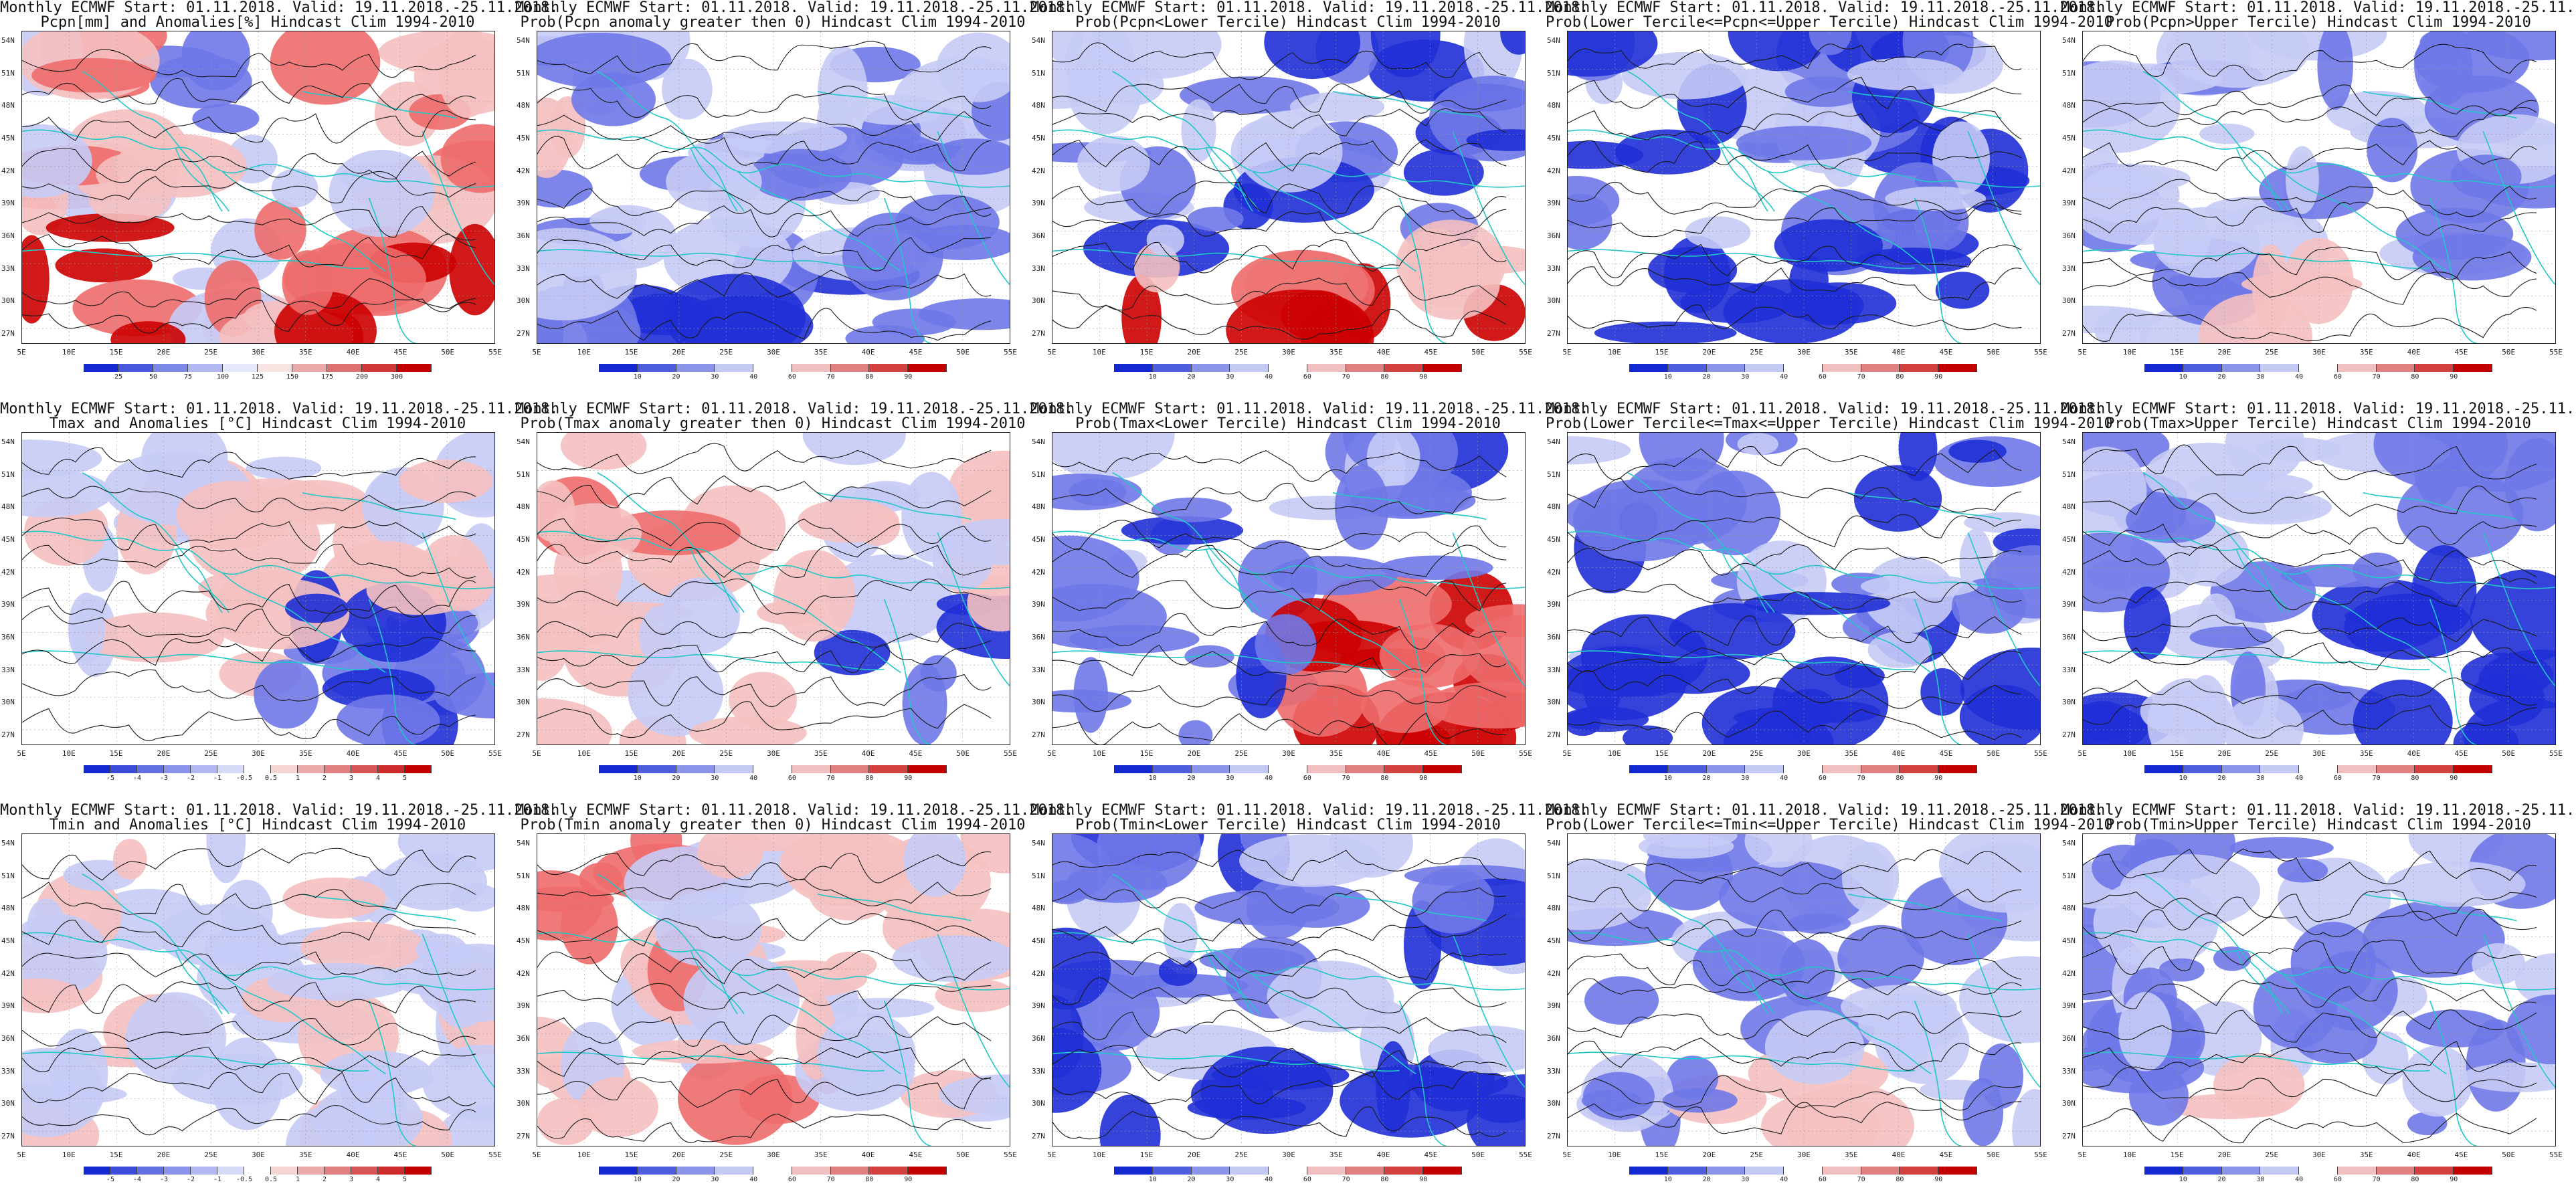 This screenshot has width=2576, height=1204. What do you see at coordinates (1553, 669) in the screenshot?
I see `latitude-tick-label: 33N` at bounding box center [1553, 669].